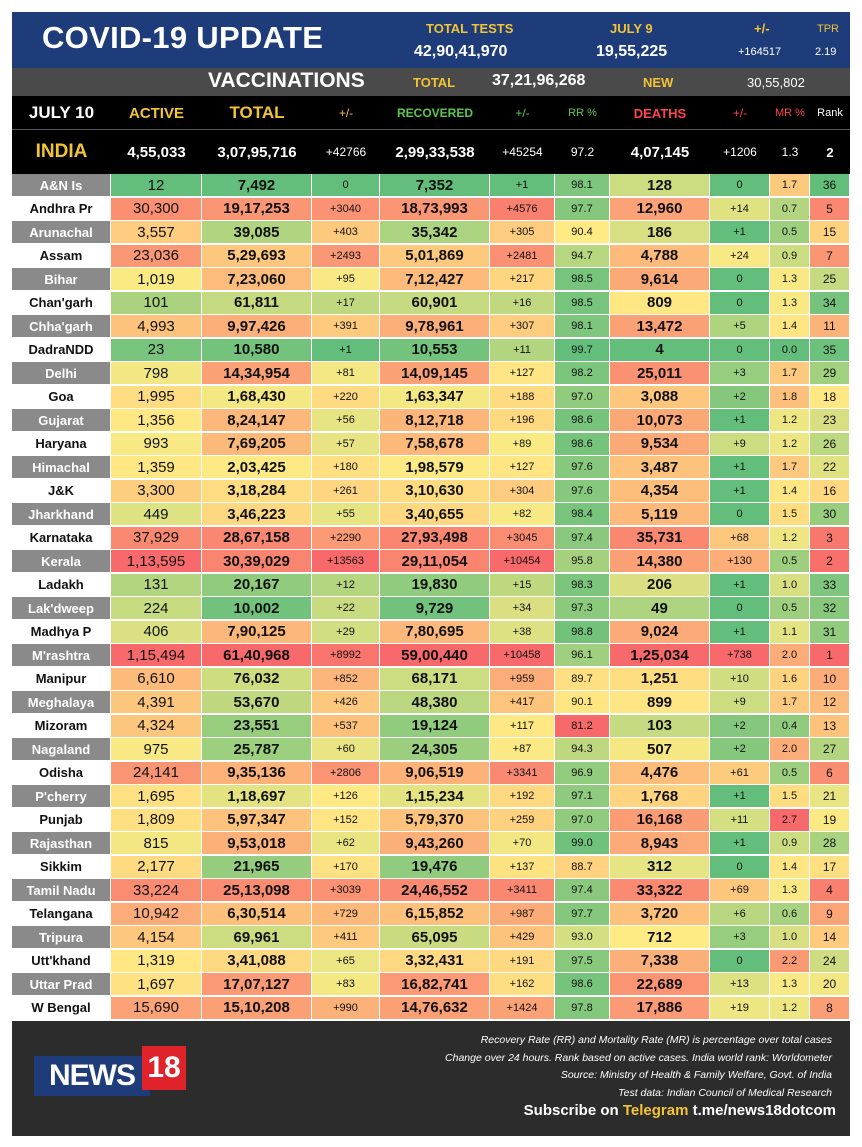 This screenshot has height=1147, width=862. Describe the element at coordinates (61, 467) in the screenshot. I see `state-name: Himachal` at that location.